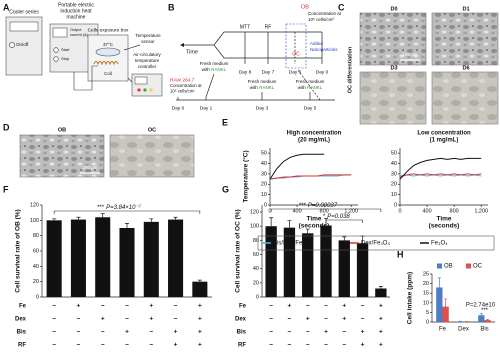 The width and height of the screenshot is (500, 360). Describe the element at coordinates (22, 44) in the screenshot. I see `label: On/off` at that location.